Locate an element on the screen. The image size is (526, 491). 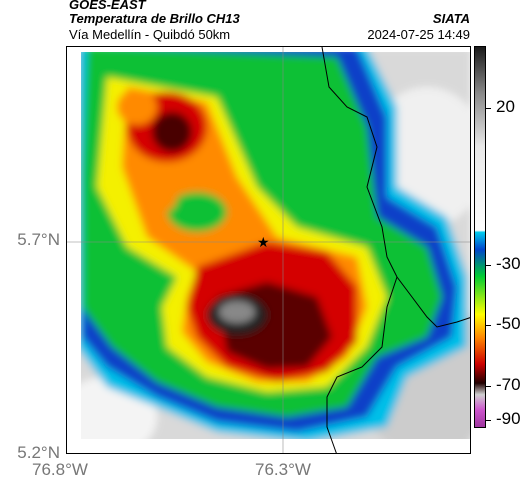
y-tick-label: 5.7°N is located at coordinates (38, 239).